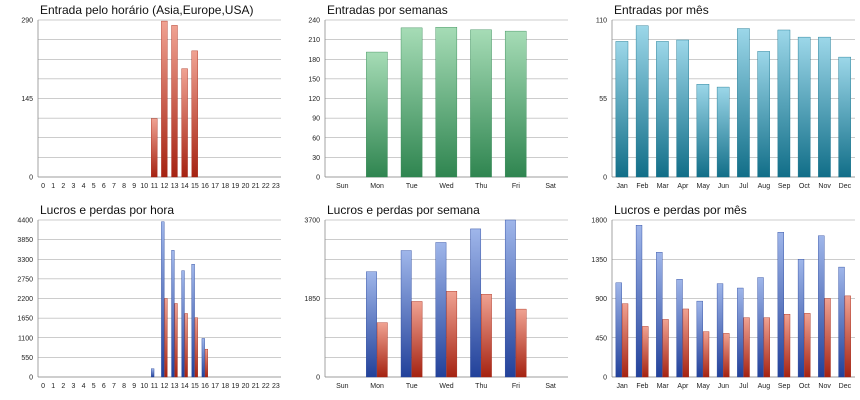  I want to click on x-tick-label: 9, so click(134, 186).